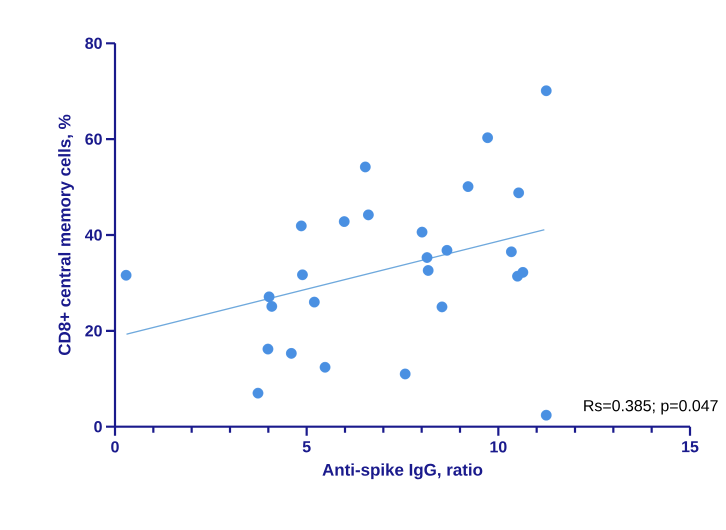  What do you see at coordinates (98, 426) in the screenshot?
I see `y-tick-label: 0` at bounding box center [98, 426].